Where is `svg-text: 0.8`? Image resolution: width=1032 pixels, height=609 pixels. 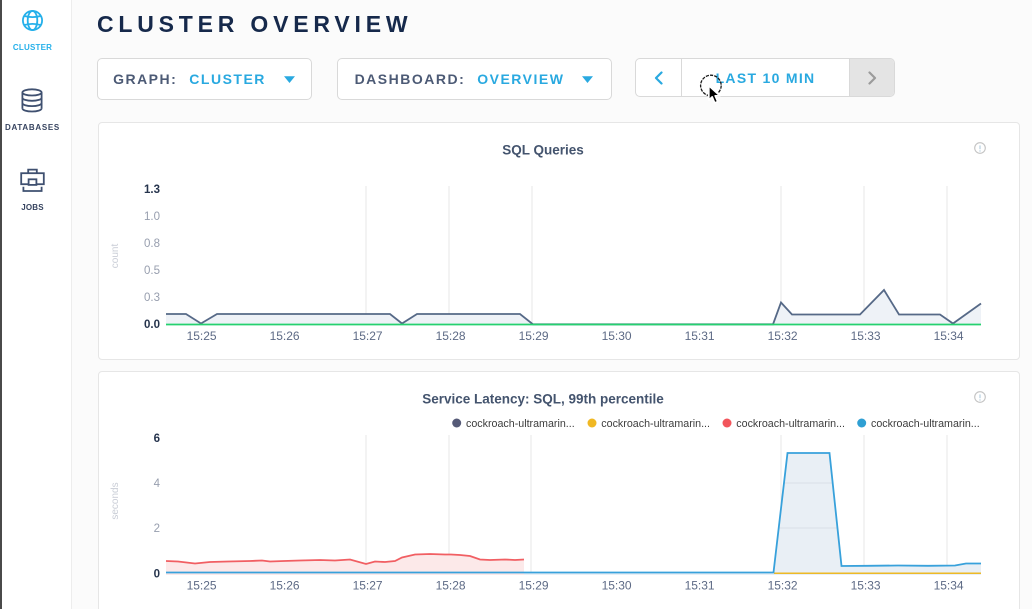 svg-text: 0.8 is located at coordinates (152, 244).